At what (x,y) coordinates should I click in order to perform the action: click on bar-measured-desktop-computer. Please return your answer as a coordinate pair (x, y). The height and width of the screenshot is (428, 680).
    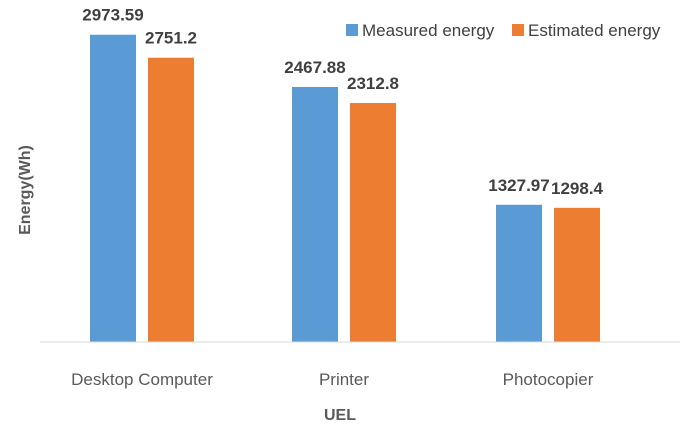
    Looking at the image, I should click on (113, 188).